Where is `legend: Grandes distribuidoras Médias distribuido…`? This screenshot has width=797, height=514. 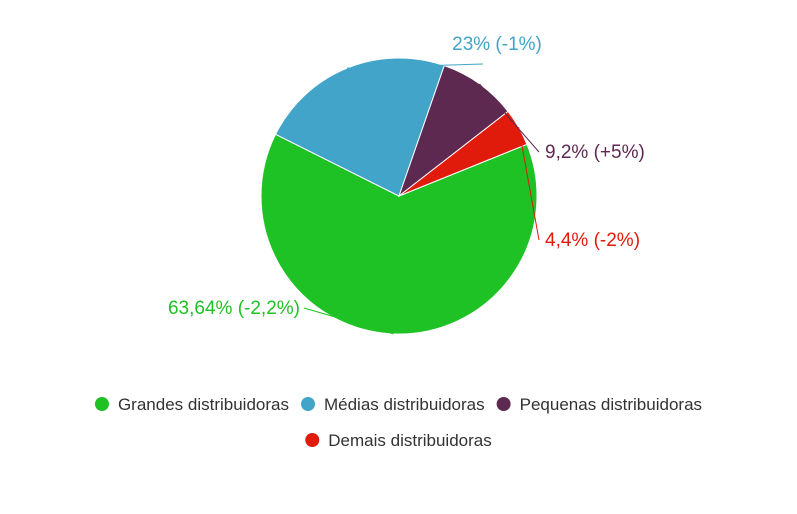
legend: Grandes distribuidoras Médias distribuido… is located at coordinates (398, 422).